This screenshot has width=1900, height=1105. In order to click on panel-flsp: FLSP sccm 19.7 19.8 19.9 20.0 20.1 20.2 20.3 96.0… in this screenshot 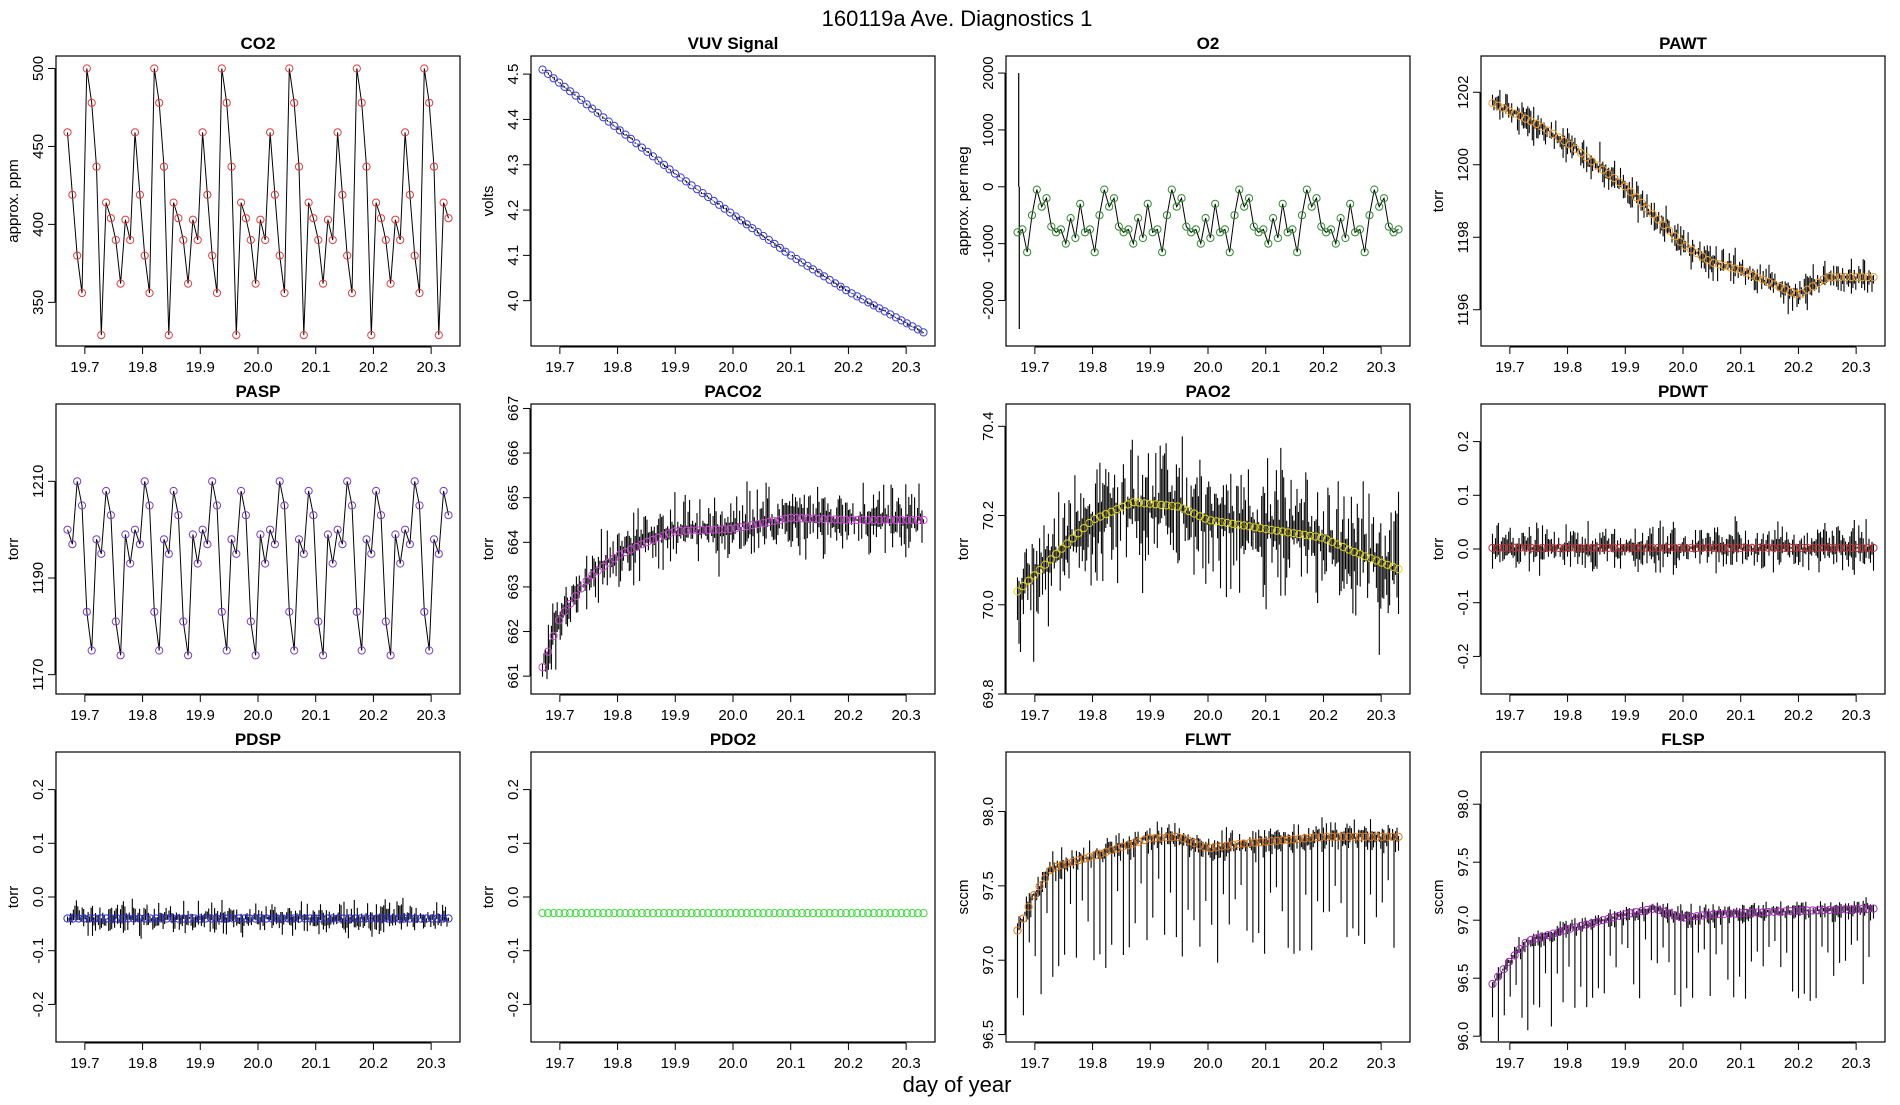, I will do `click(1658, 901)`.